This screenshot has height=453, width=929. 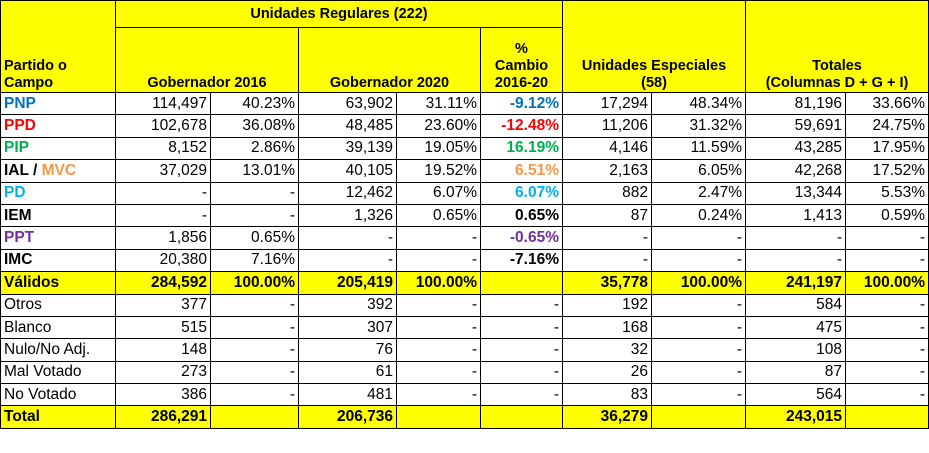 I want to click on cell: 1,856, so click(x=163, y=238).